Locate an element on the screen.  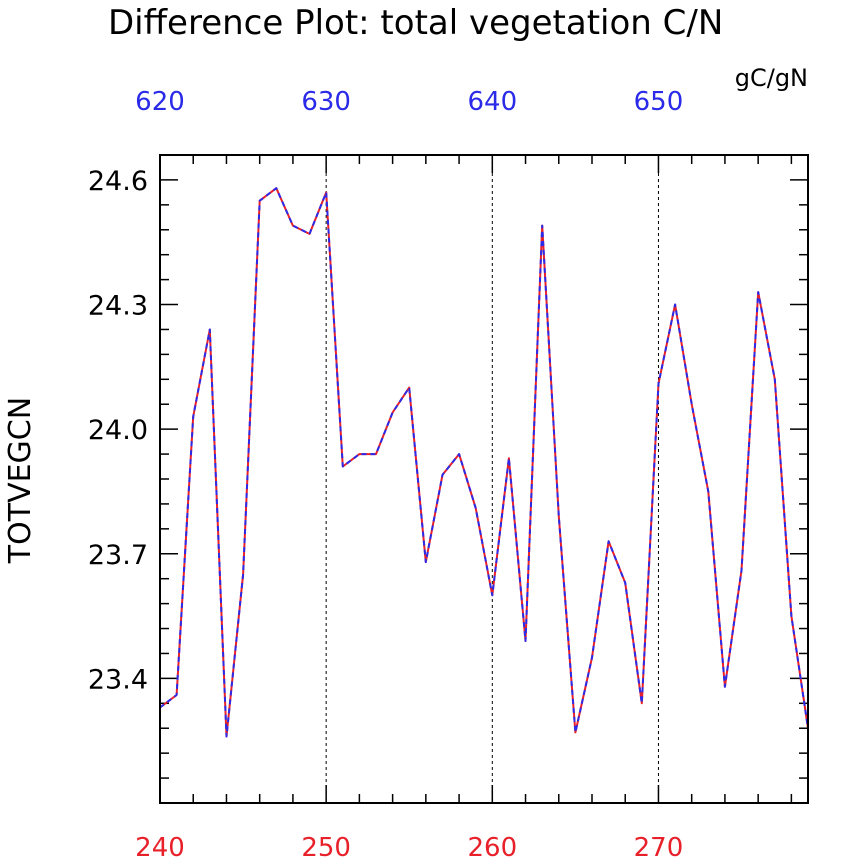
y-tick-label: 24.3 is located at coordinates (118, 306).